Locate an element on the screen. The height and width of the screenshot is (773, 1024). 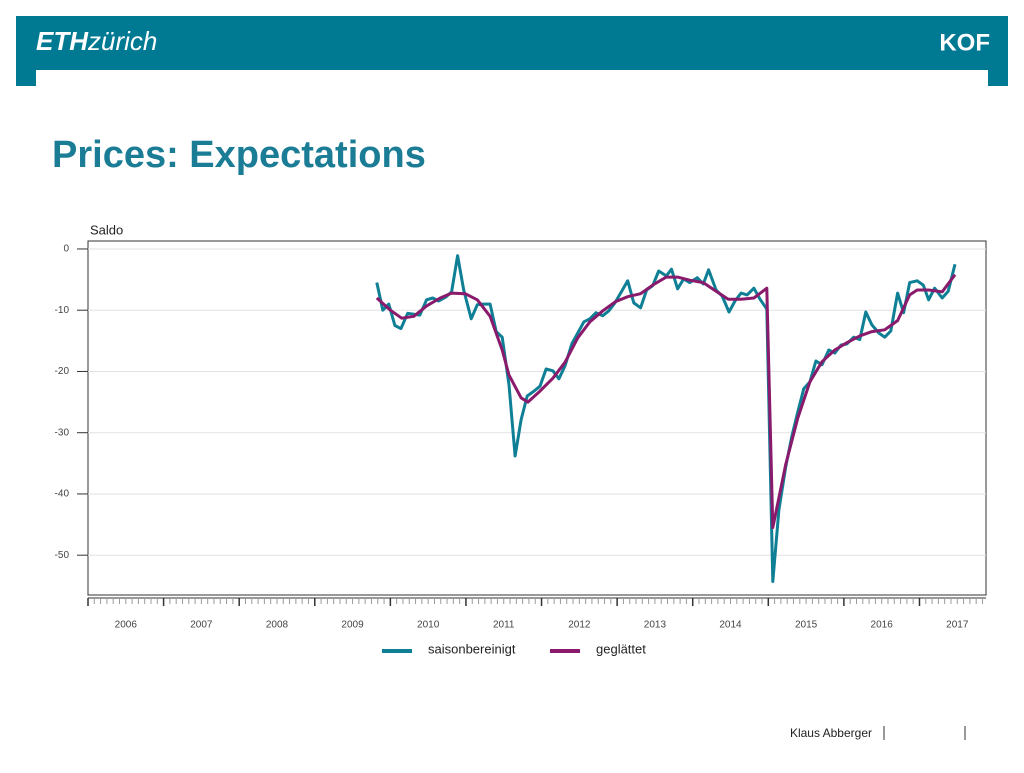
x-tick-label: 2008 is located at coordinates (277, 625).